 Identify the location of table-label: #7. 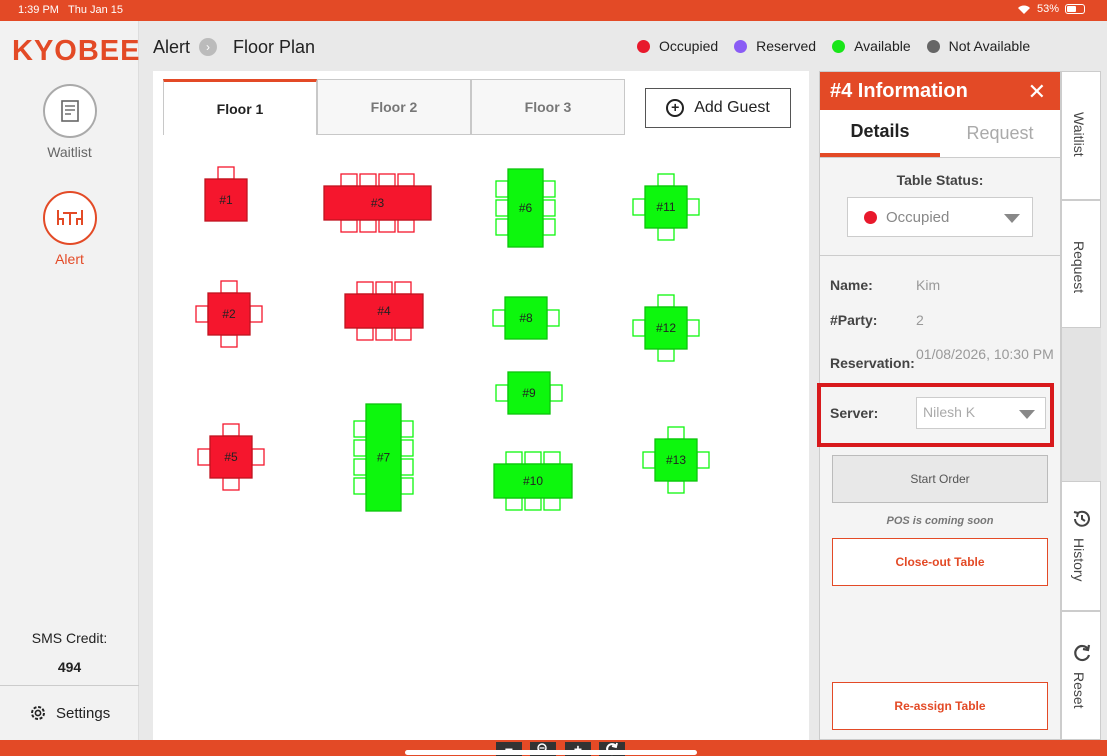
(384, 458).